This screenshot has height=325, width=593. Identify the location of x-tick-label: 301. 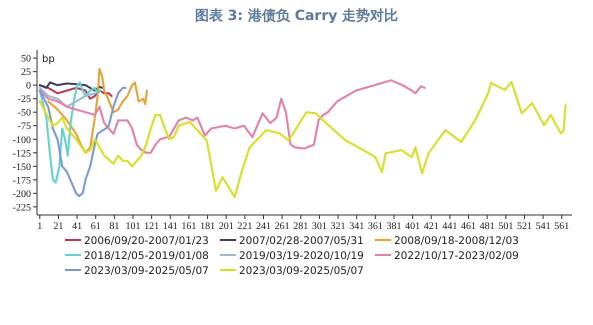
(319, 226).